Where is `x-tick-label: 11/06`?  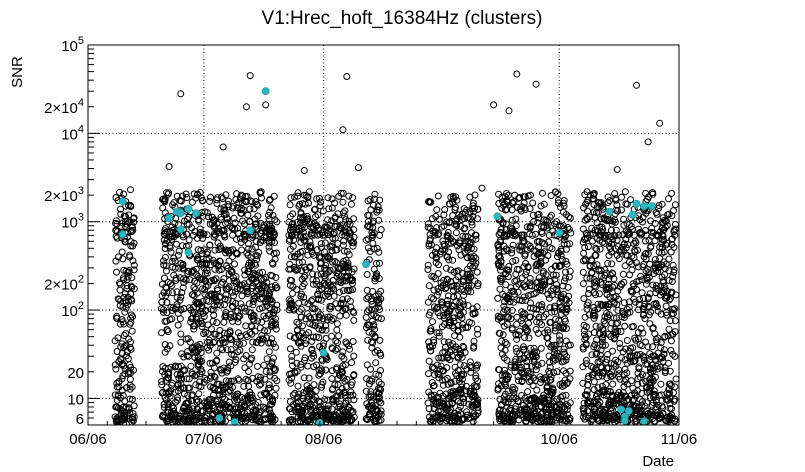
x-tick-label: 11/06 is located at coordinates (679, 439).